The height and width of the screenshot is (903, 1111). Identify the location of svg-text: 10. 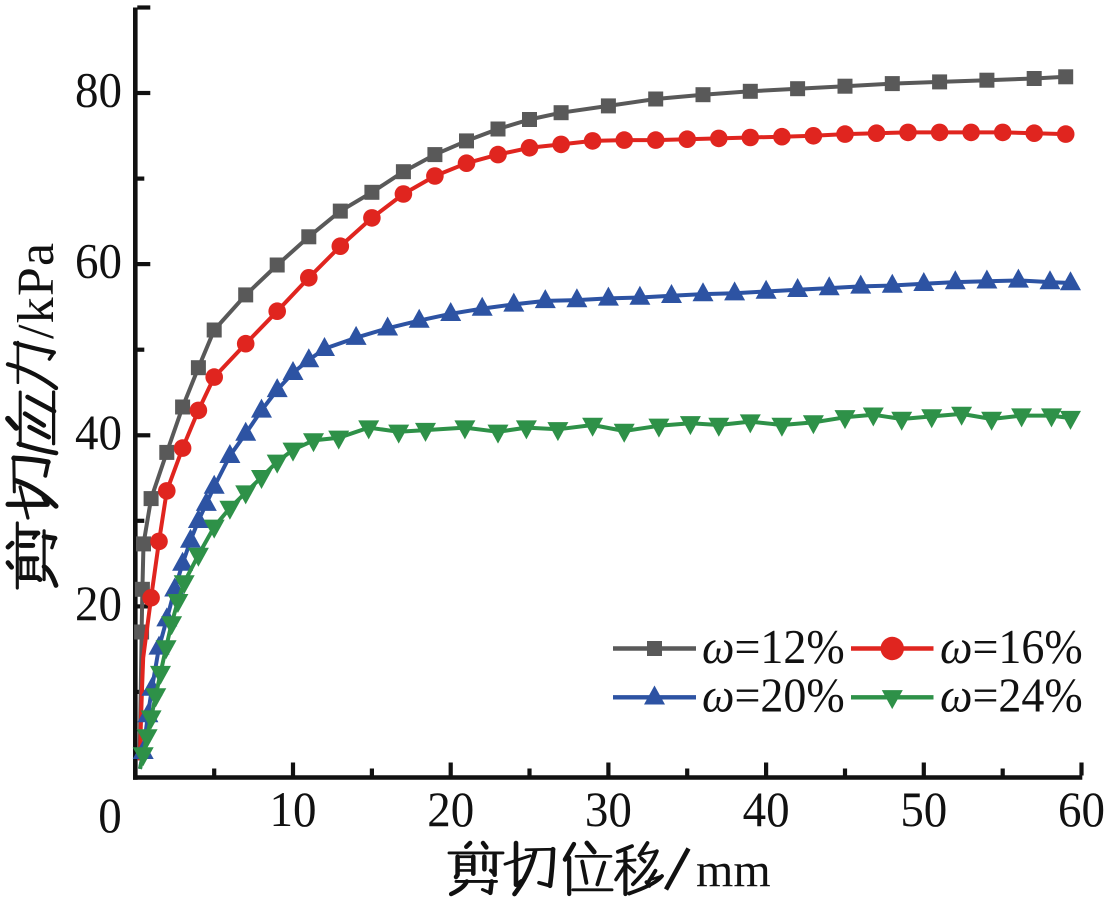
(293, 810).